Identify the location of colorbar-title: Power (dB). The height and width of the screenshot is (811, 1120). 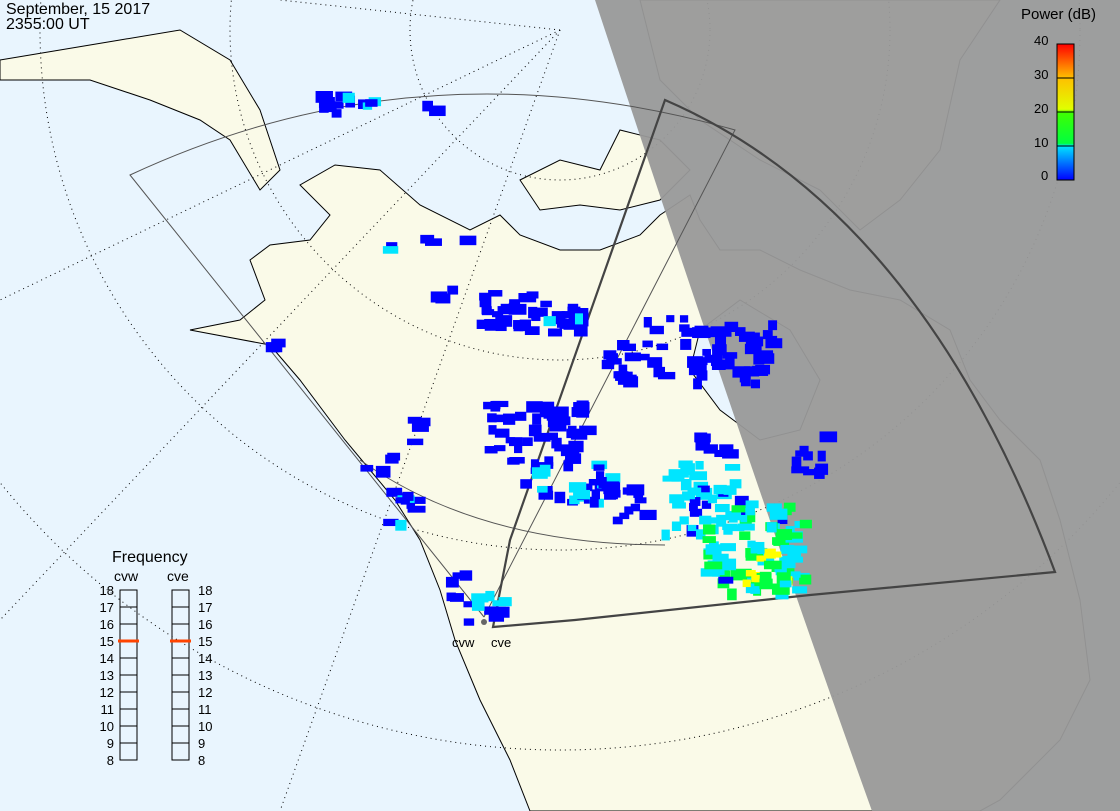
(1059, 14).